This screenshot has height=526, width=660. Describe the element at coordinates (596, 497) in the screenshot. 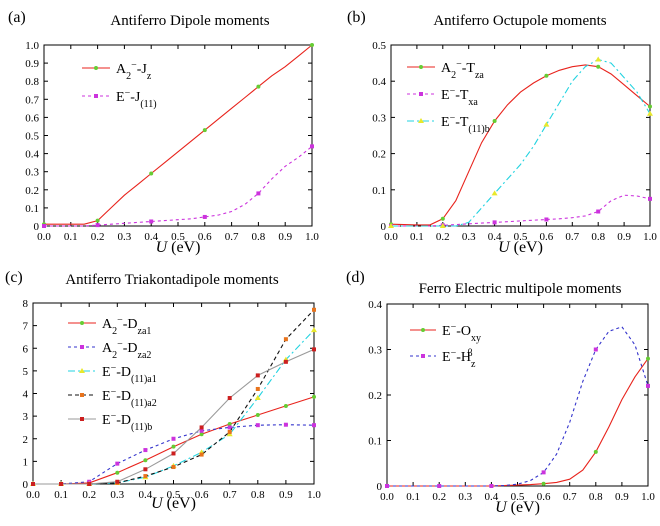

I see `x-tick-label: 0.8` at that location.